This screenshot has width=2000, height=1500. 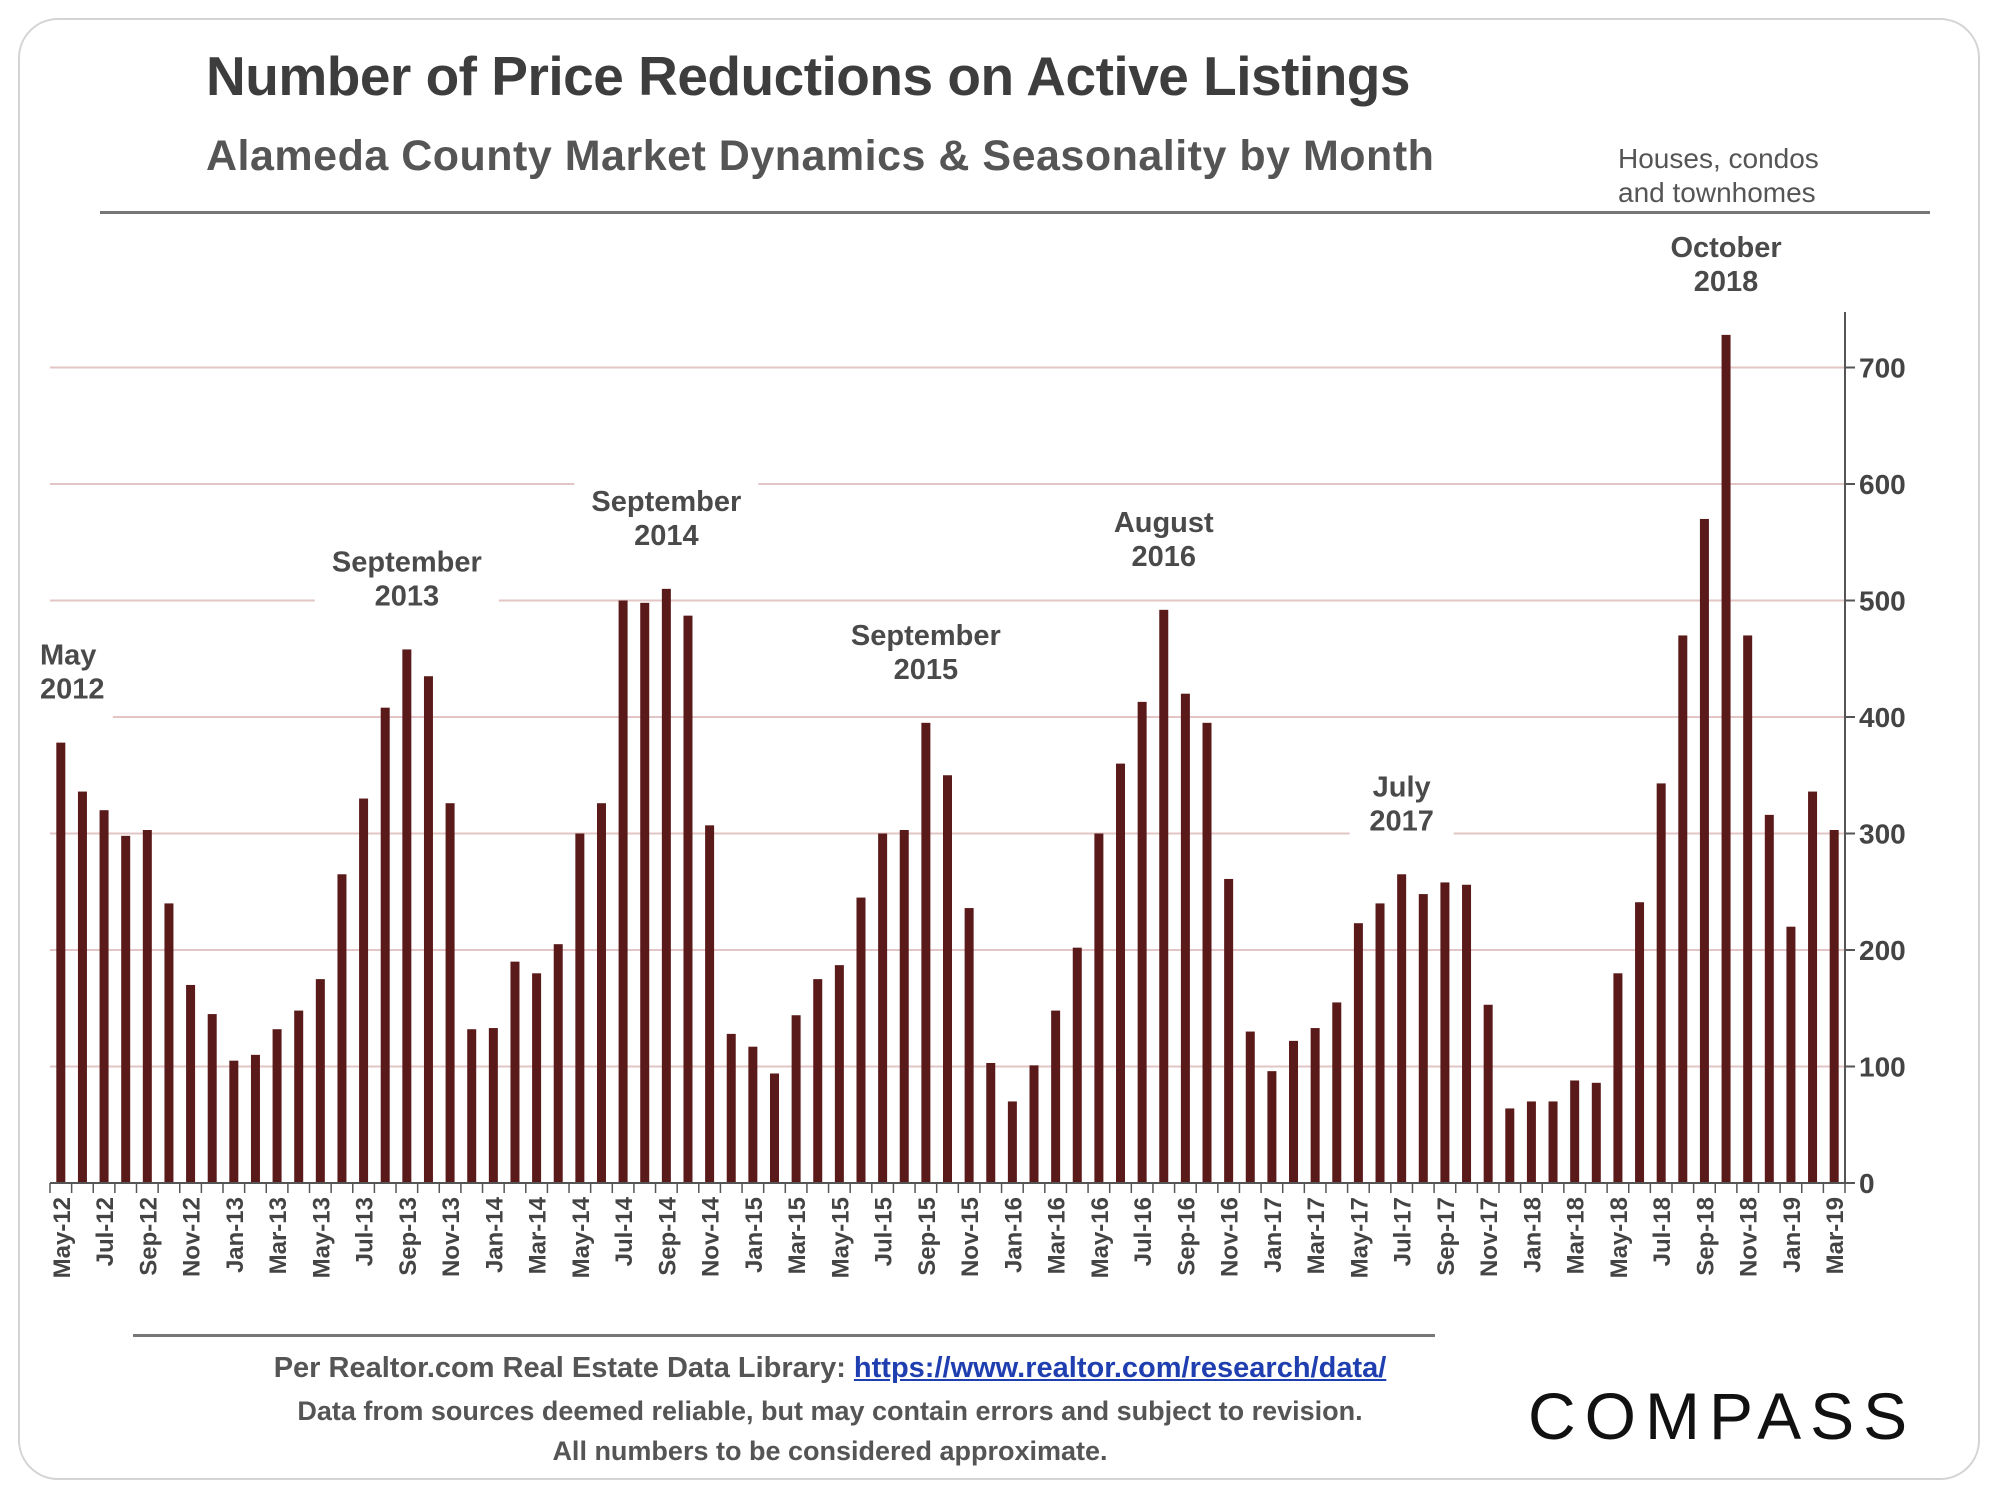 What do you see at coordinates (927, 1236) in the screenshot?
I see `x-tick-label-Sep-15: Sep-15` at bounding box center [927, 1236].